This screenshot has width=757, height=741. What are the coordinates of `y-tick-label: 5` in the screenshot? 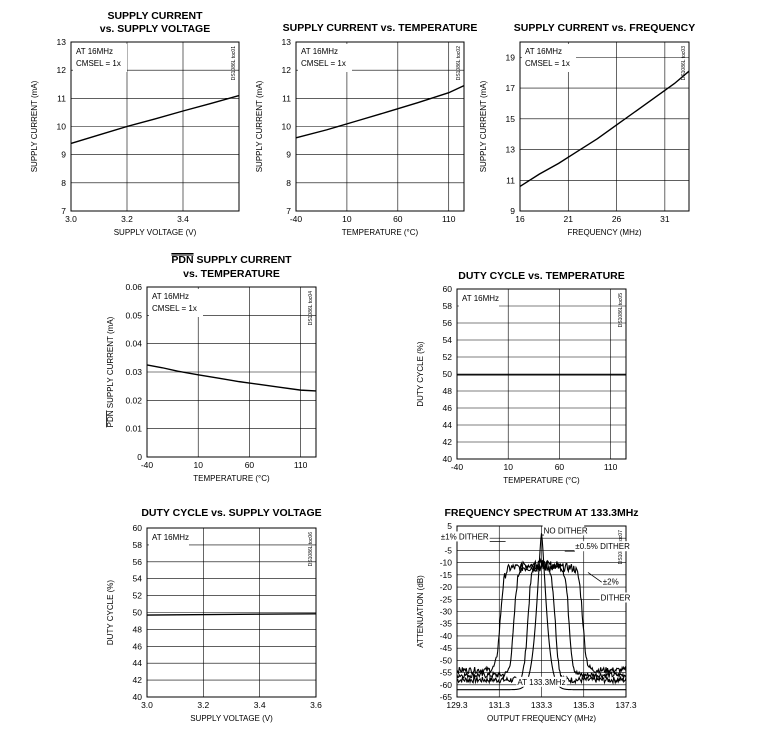 It's located at (449, 526).